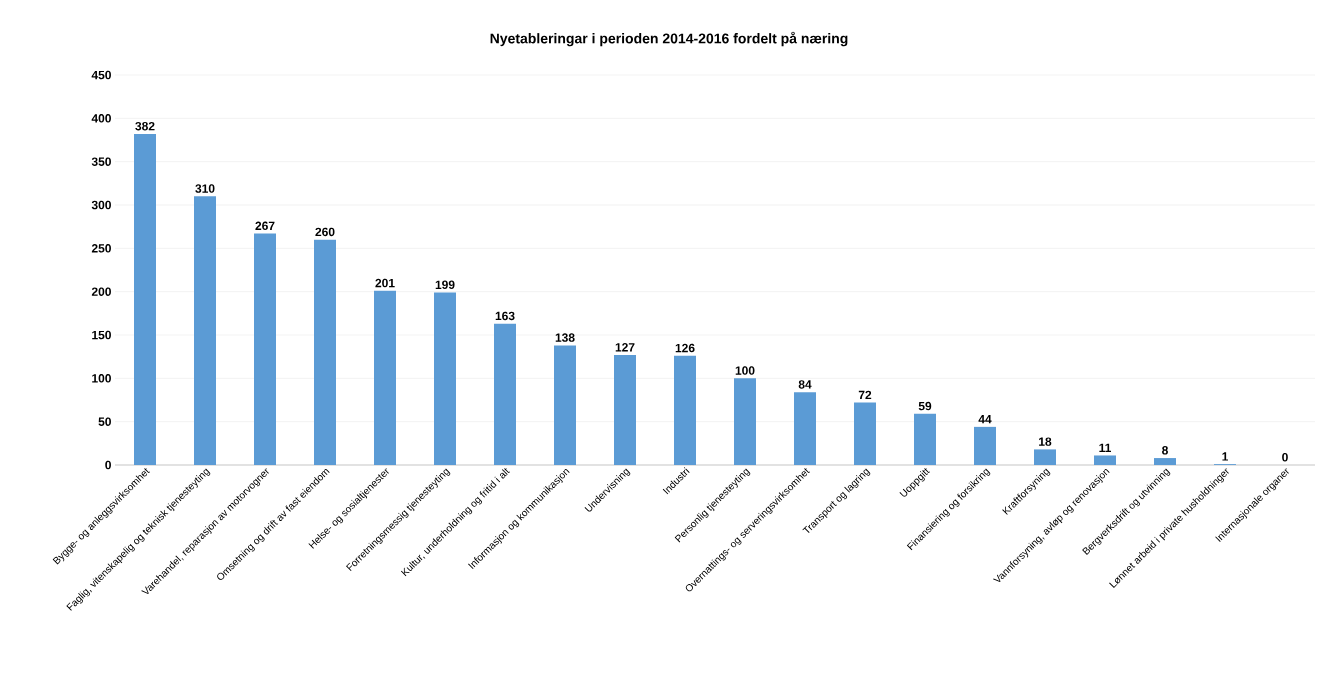 The height and width of the screenshot is (675, 1338). Describe the element at coordinates (108, 465) in the screenshot. I see `y-tick-label: 0` at that location.